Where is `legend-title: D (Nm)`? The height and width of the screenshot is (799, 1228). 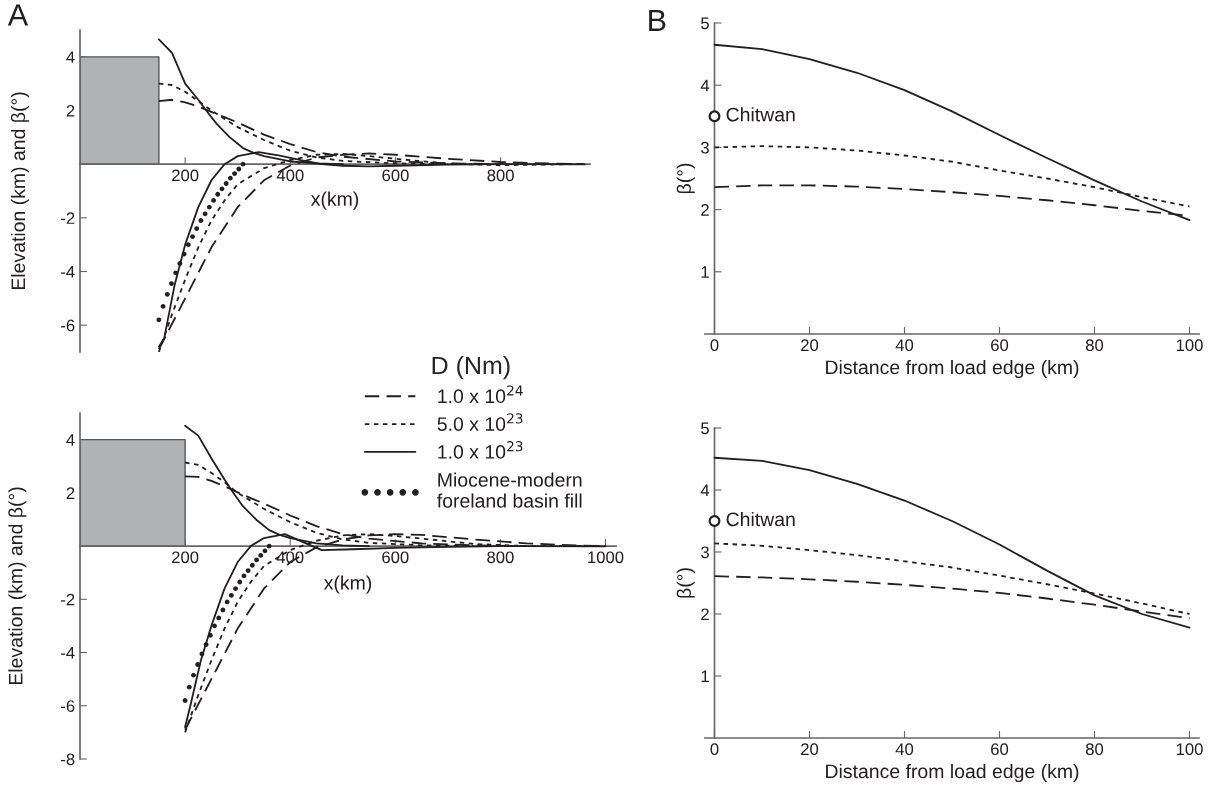
legend-title: D (Nm) is located at coordinates (471, 367).